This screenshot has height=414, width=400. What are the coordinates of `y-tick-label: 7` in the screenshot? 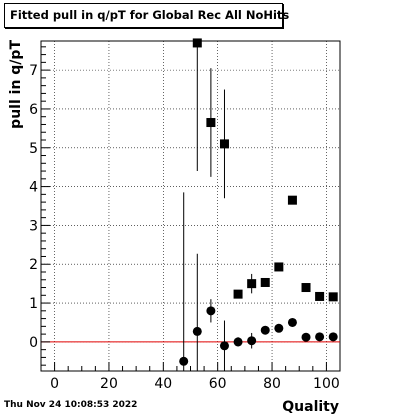 It's located at (33, 71).